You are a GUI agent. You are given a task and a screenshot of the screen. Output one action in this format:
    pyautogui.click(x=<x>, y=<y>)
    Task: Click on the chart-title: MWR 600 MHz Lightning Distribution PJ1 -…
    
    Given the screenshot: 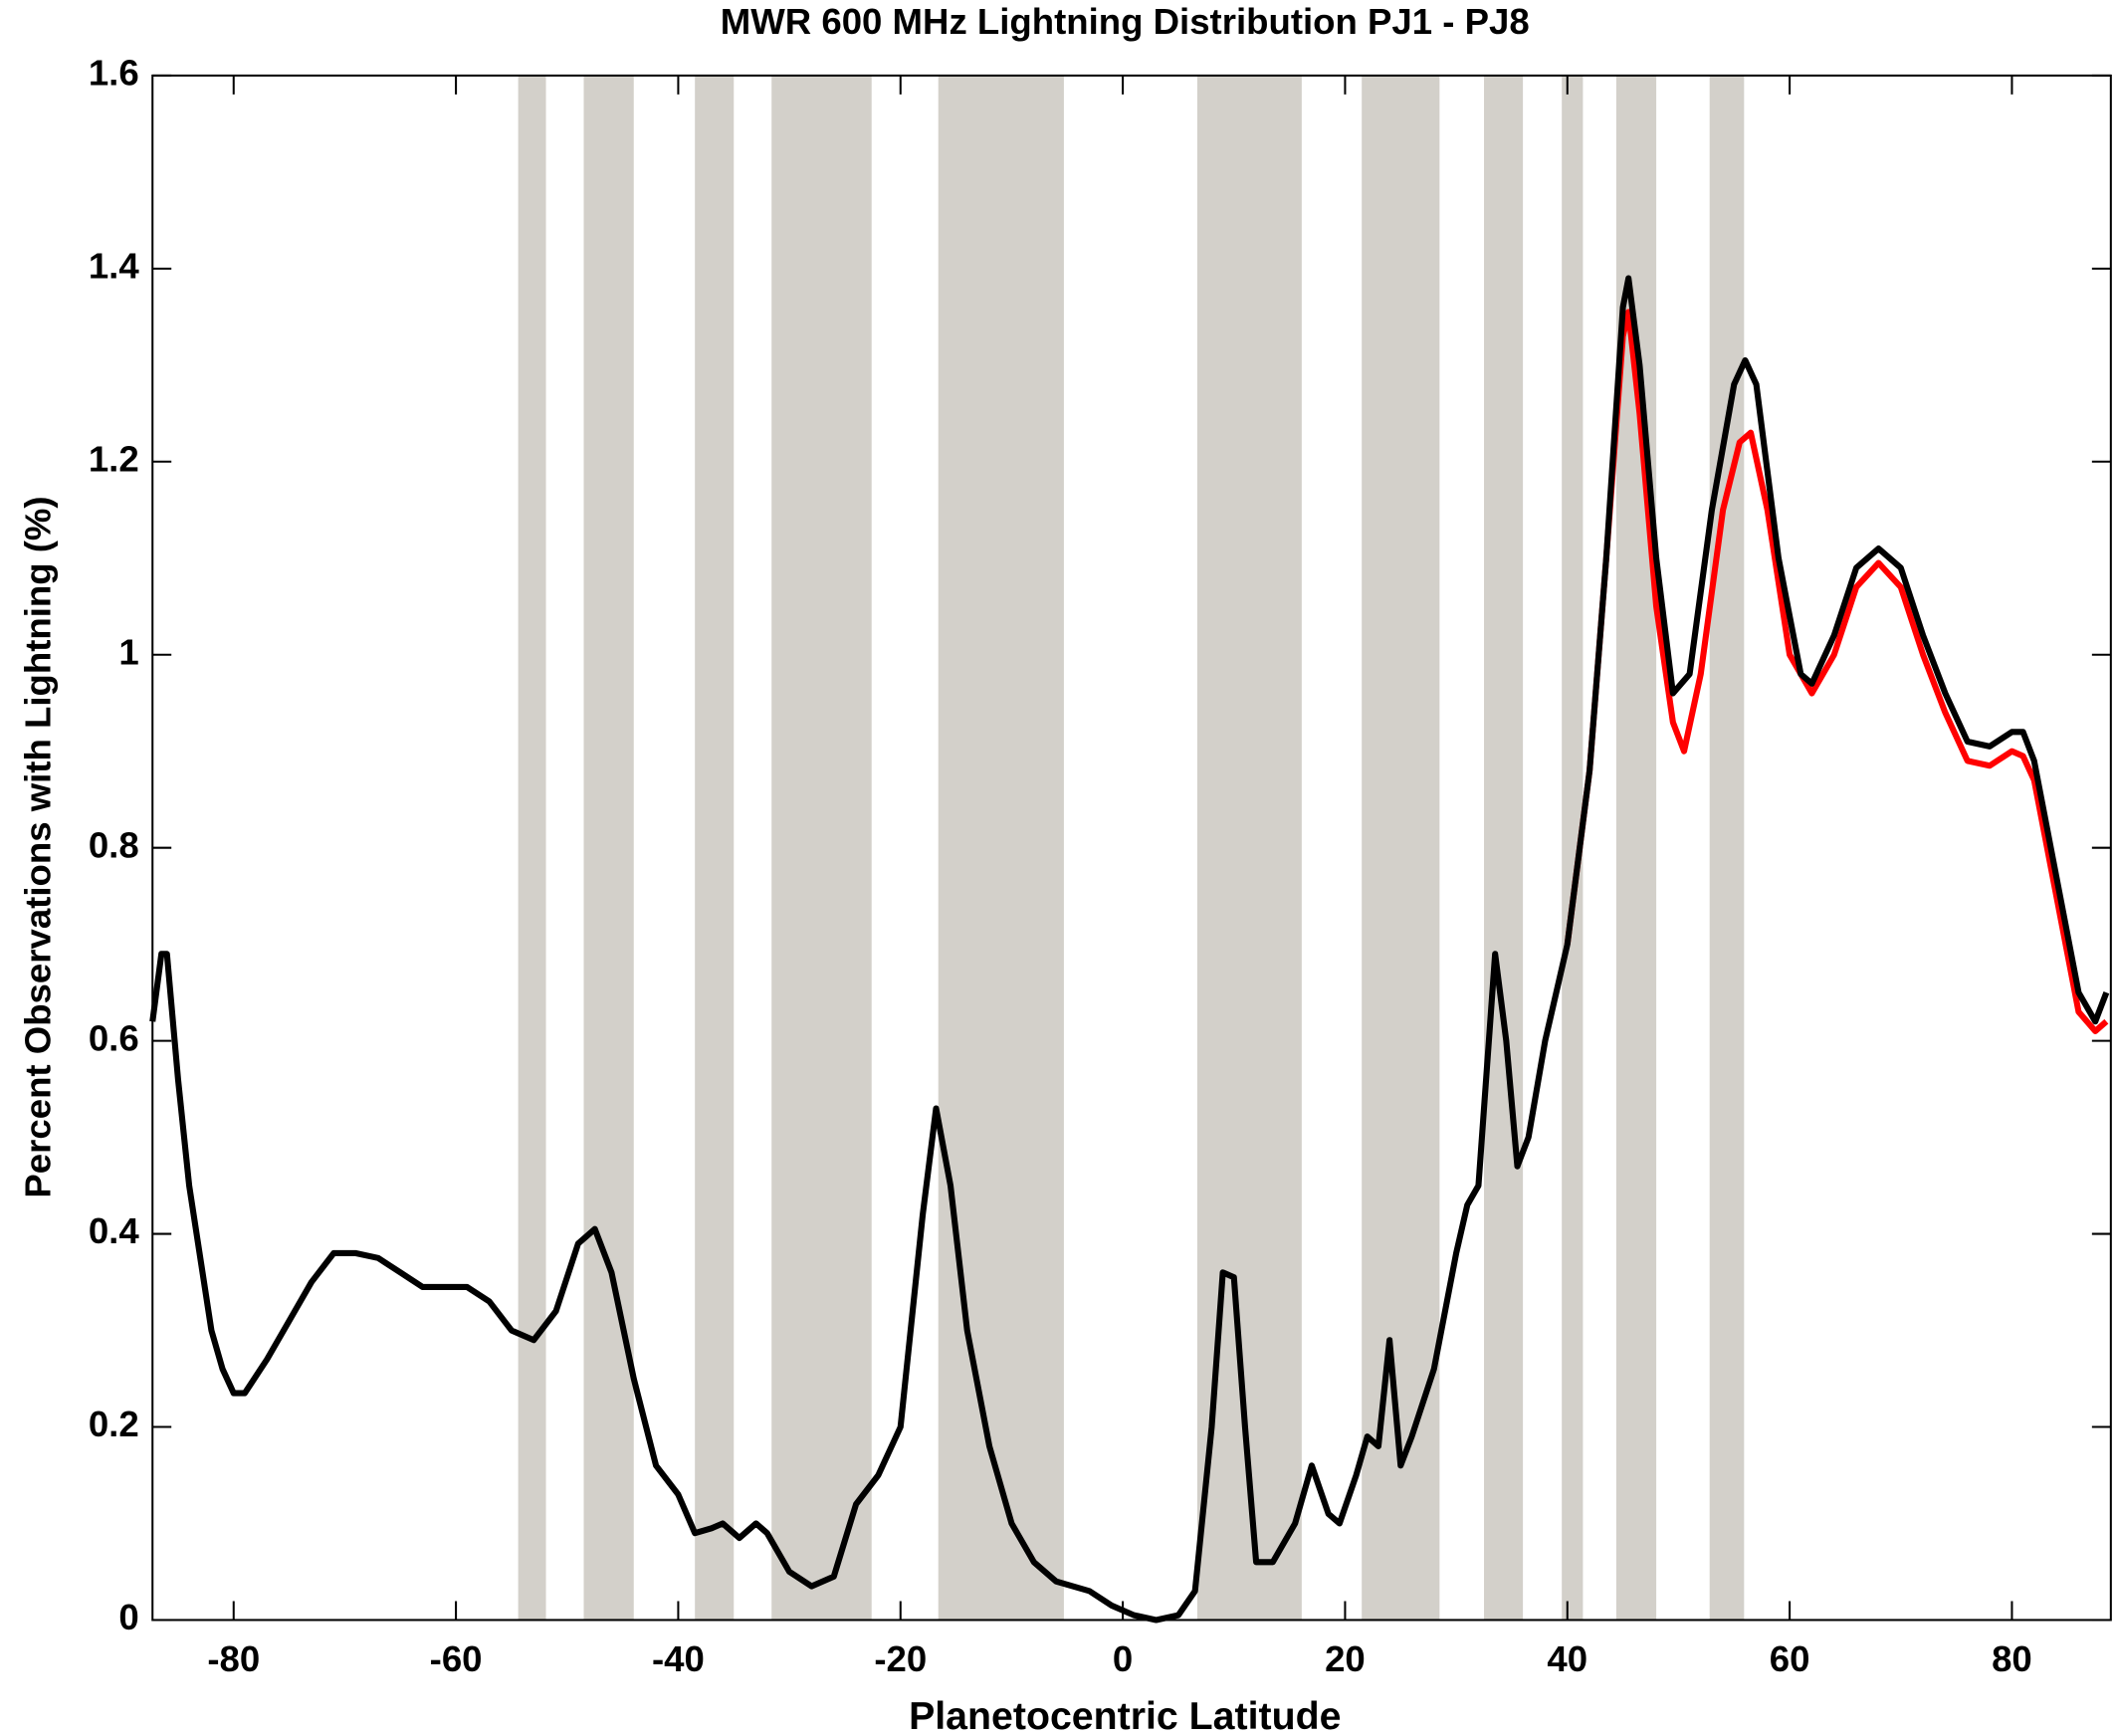 What is the action you would take?
    pyautogui.click(x=1125, y=21)
    